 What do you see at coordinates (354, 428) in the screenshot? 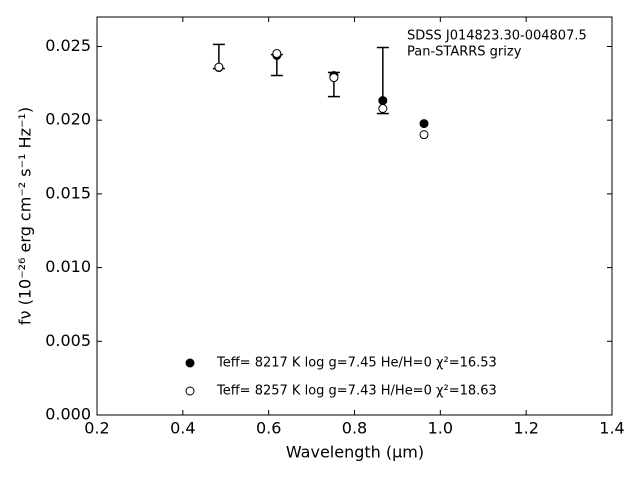
I see `x-tick-label: 0.8` at bounding box center [354, 428].